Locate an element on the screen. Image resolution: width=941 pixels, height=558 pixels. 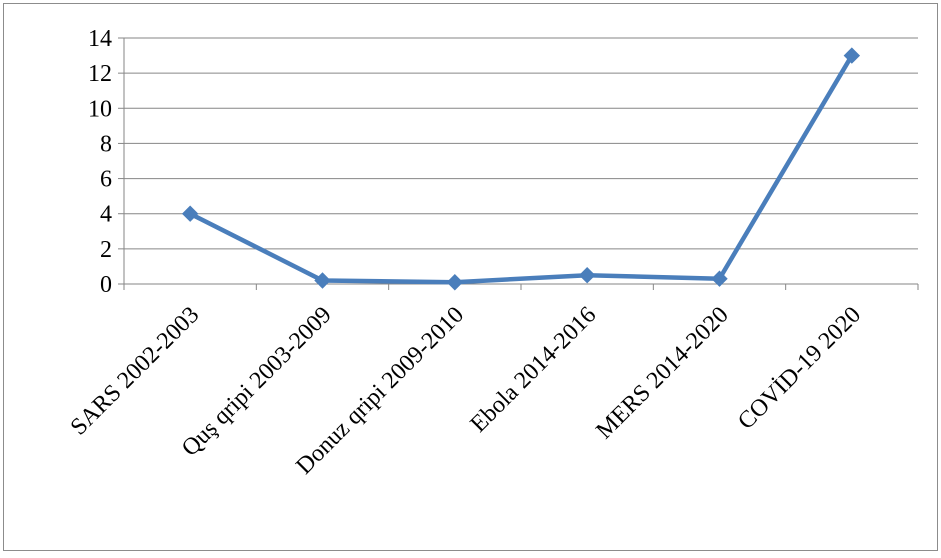
x-tick-label: SARS 2002-2003 is located at coordinates (135, 371).